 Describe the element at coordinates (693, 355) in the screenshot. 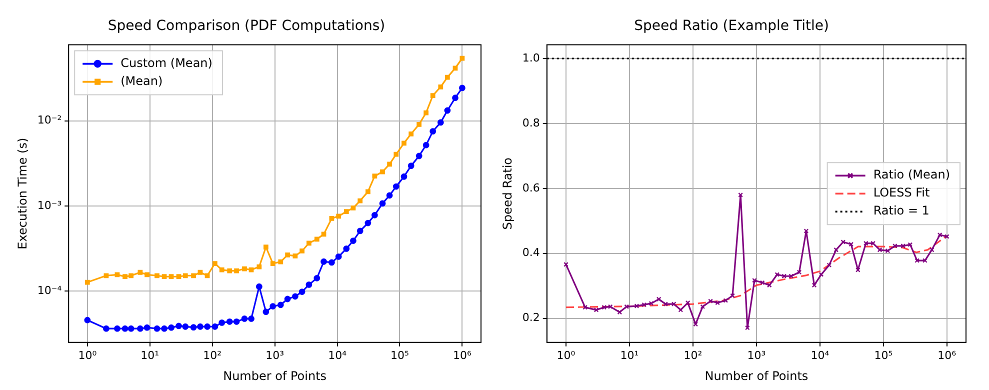

I see `x-tick-label: 10²` at that location.